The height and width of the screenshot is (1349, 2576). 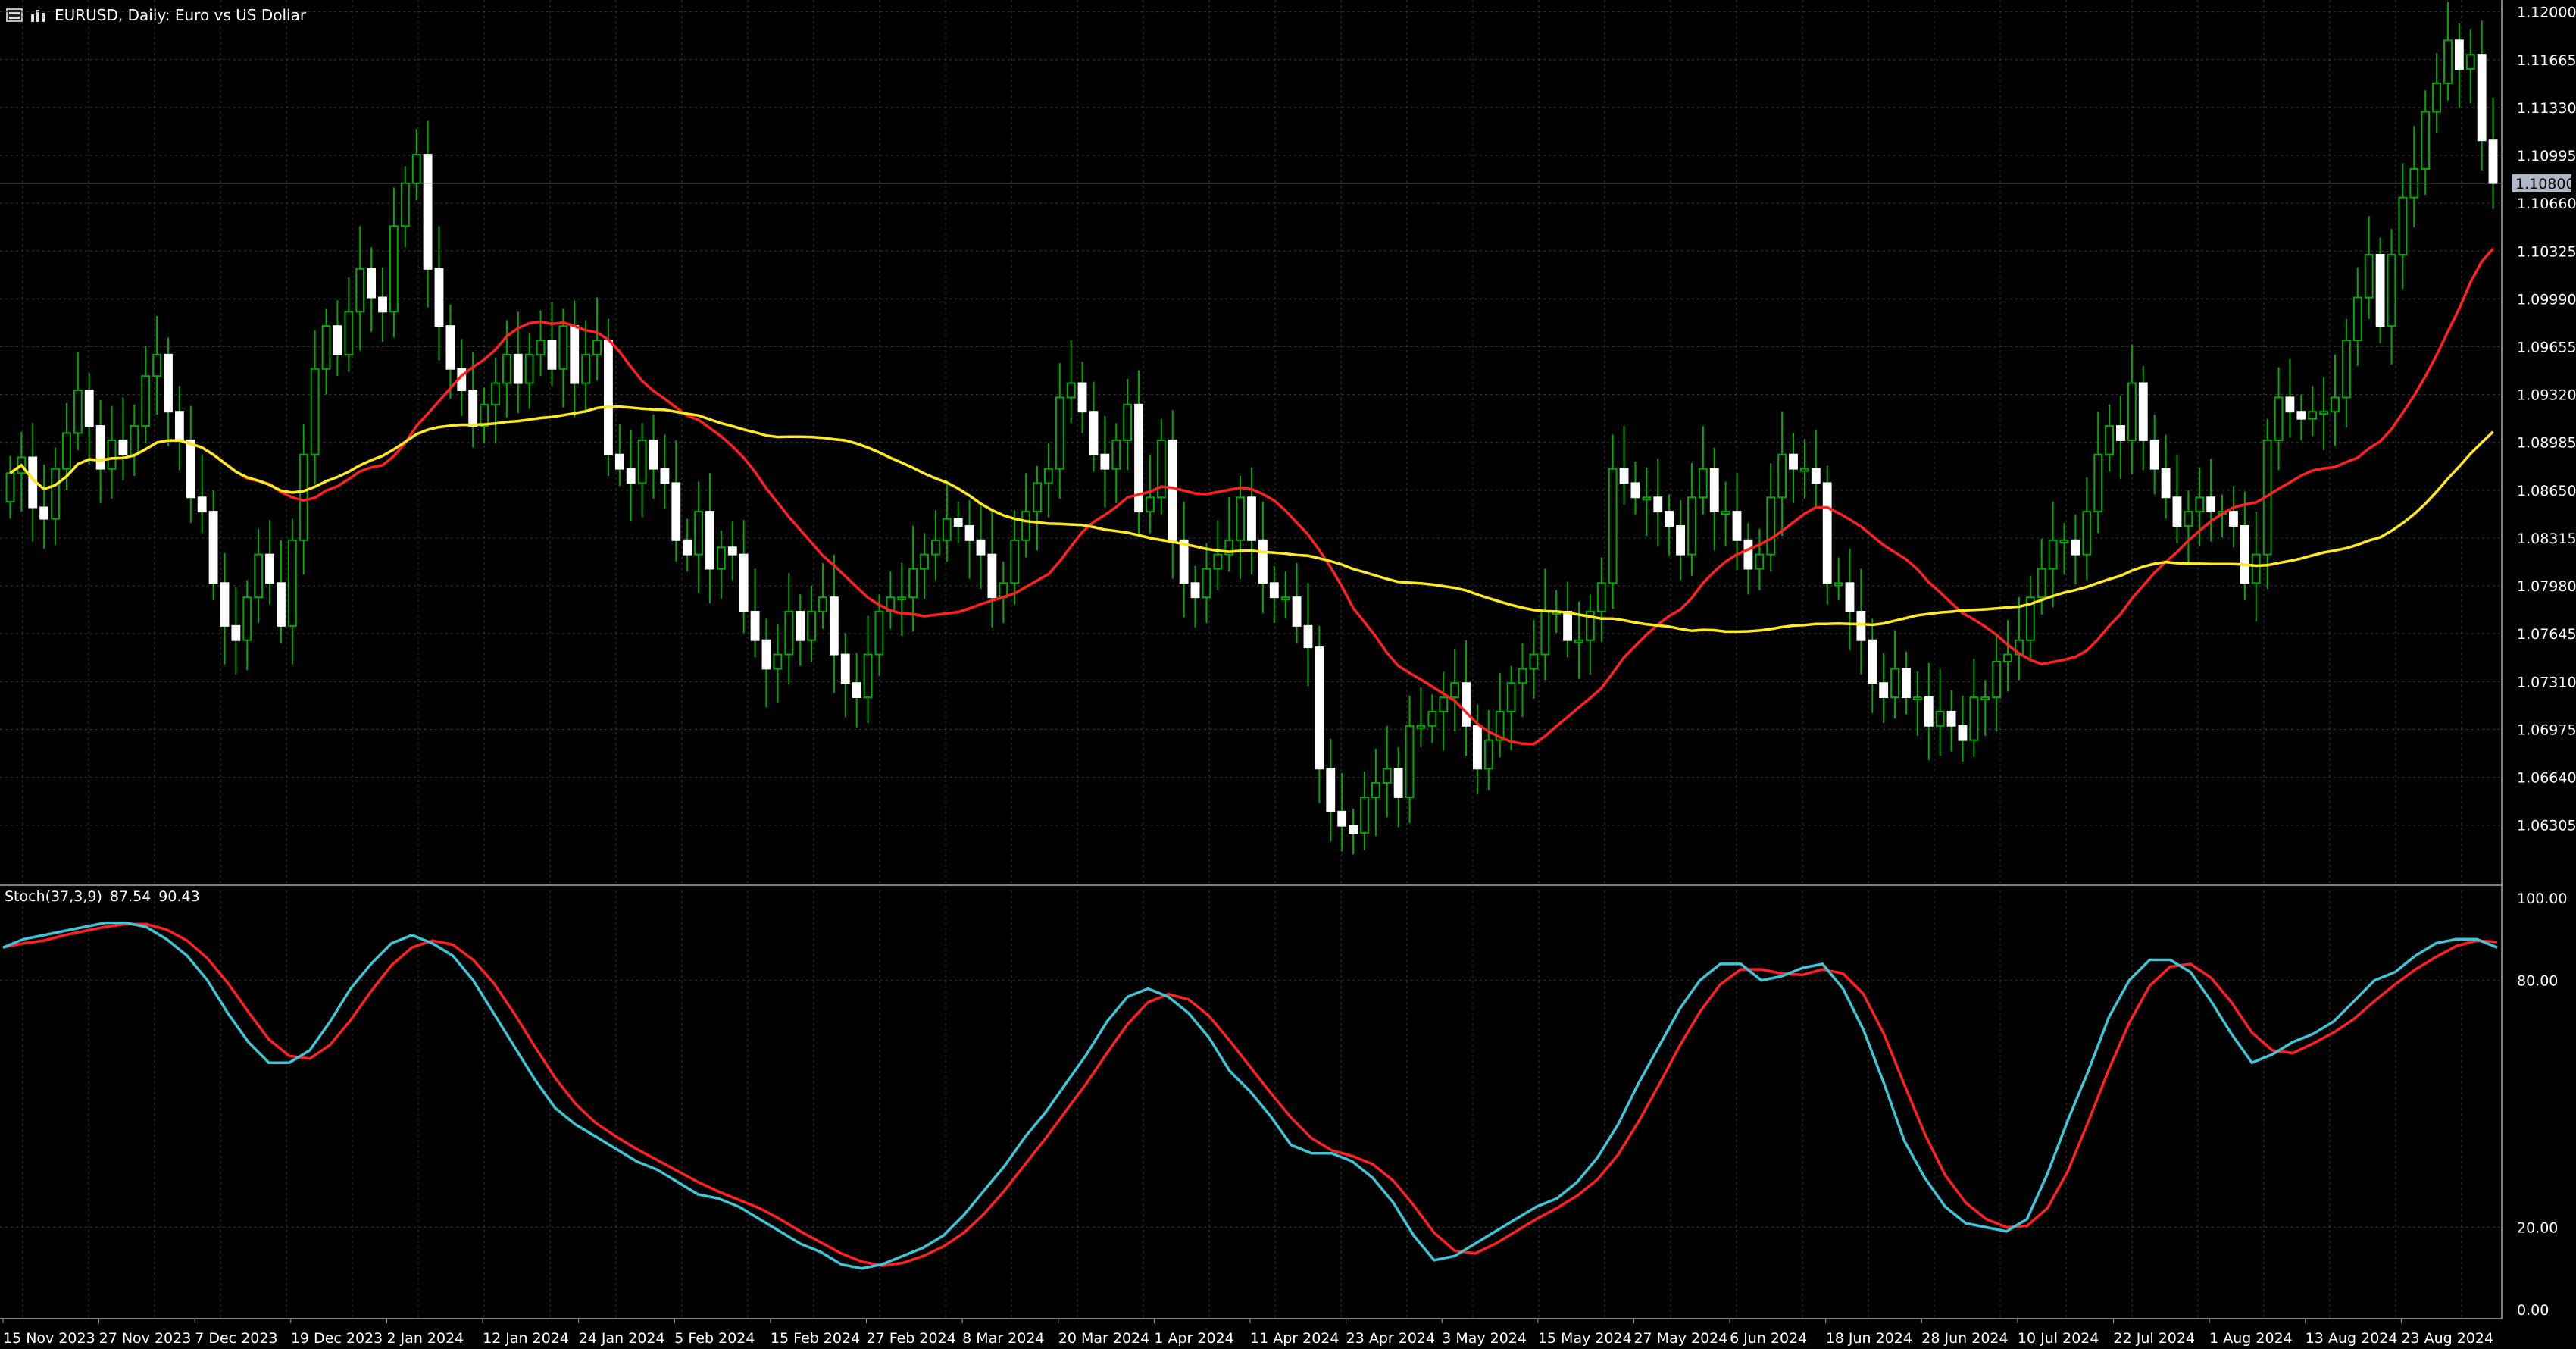 What do you see at coordinates (911, 1338) in the screenshot?
I see `date-tick-label: 27 Feb 2024` at bounding box center [911, 1338].